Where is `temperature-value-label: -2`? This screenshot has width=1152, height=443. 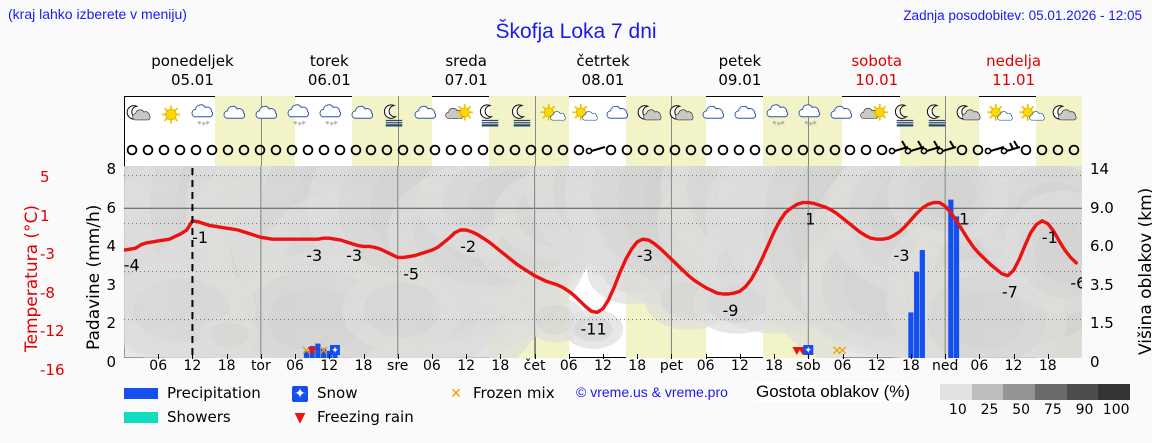 temperature-value-label: -2 is located at coordinates (468, 246).